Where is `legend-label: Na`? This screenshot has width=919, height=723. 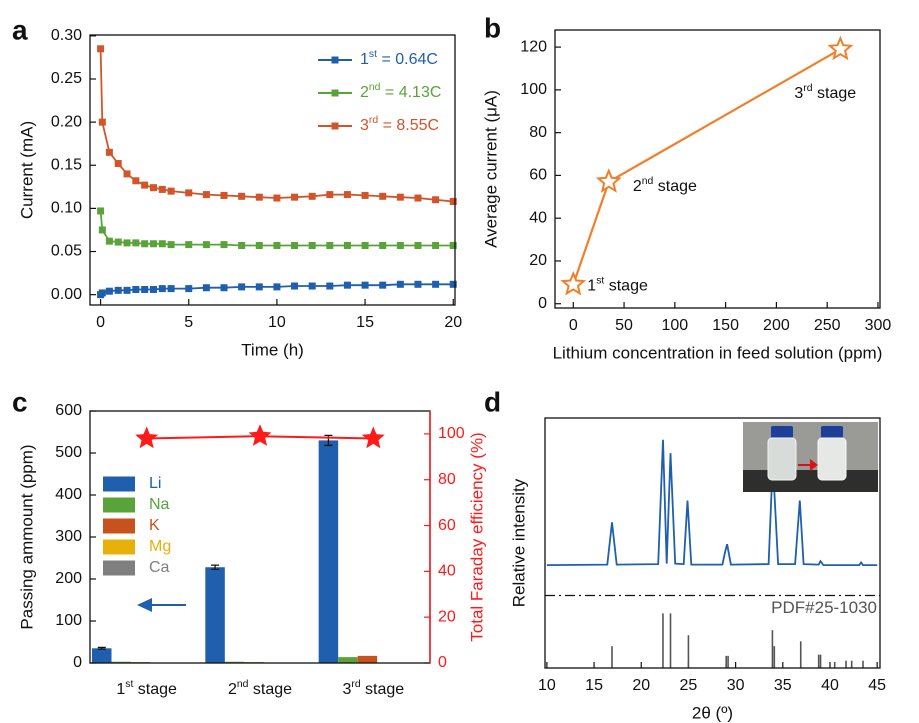
legend-label: Na is located at coordinates (159, 504).